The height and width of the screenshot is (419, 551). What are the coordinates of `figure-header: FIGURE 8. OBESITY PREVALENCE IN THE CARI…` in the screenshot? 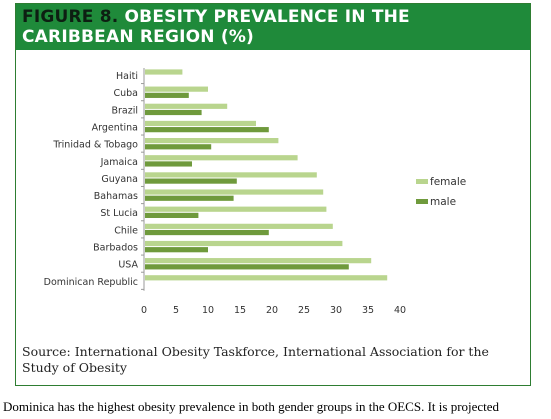 It's located at (273, 27).